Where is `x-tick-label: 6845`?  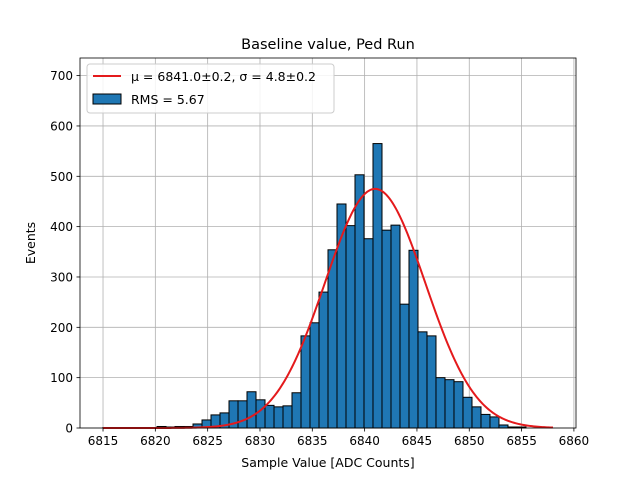
x-tick-label: 6845 is located at coordinates (417, 441).